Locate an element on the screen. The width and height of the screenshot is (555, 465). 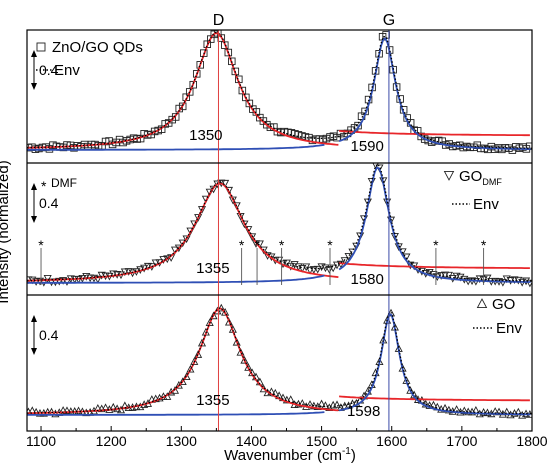
scale-bar: 0.4 is located at coordinates (45, 203).